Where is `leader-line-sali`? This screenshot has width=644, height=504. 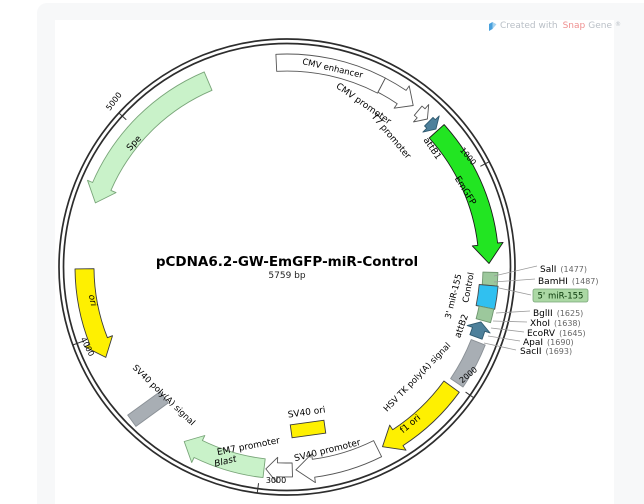 leader-line-sali is located at coordinates (515, 271).